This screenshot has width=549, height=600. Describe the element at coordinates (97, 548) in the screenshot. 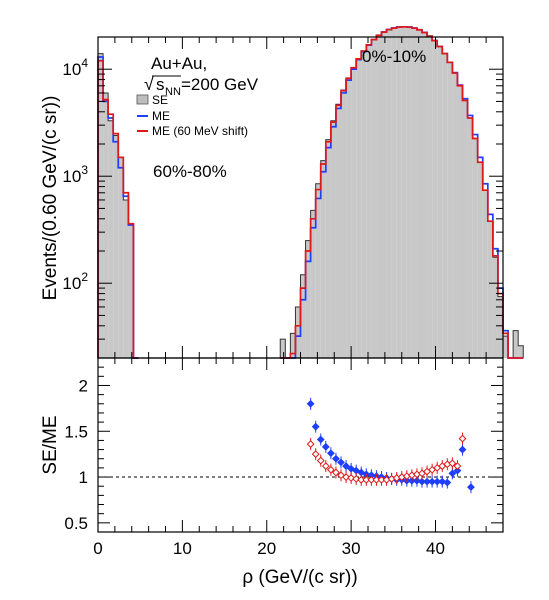

I see `x-tick-label: 0` at that location.